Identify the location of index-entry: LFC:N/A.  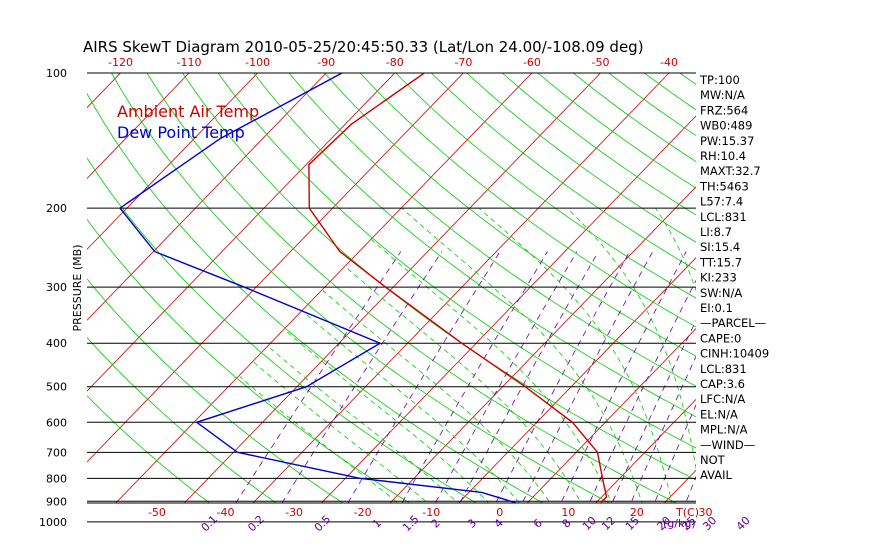
(722, 399).